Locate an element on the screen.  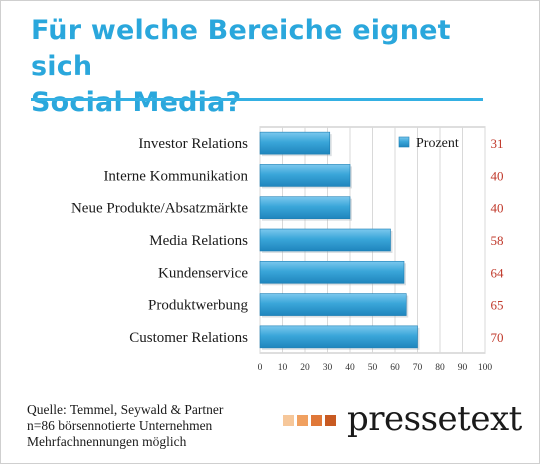
note-line: Mehrfachnennungen möglich is located at coordinates (107, 441).